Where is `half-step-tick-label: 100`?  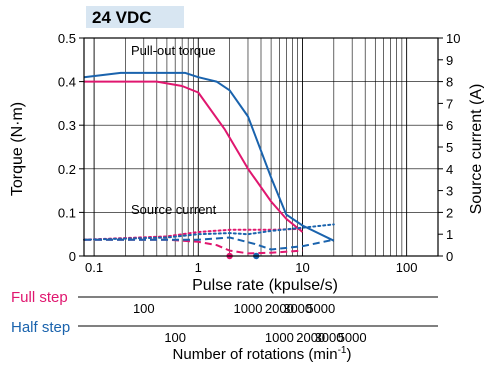
half-step-tick-label: 100 is located at coordinates (175, 337).